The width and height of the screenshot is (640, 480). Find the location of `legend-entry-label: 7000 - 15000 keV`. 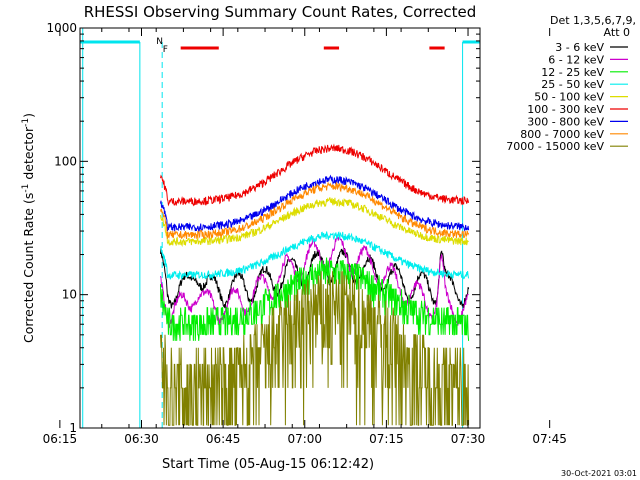

legend-entry-label: 7000 - 15000 keV is located at coordinates (555, 146).